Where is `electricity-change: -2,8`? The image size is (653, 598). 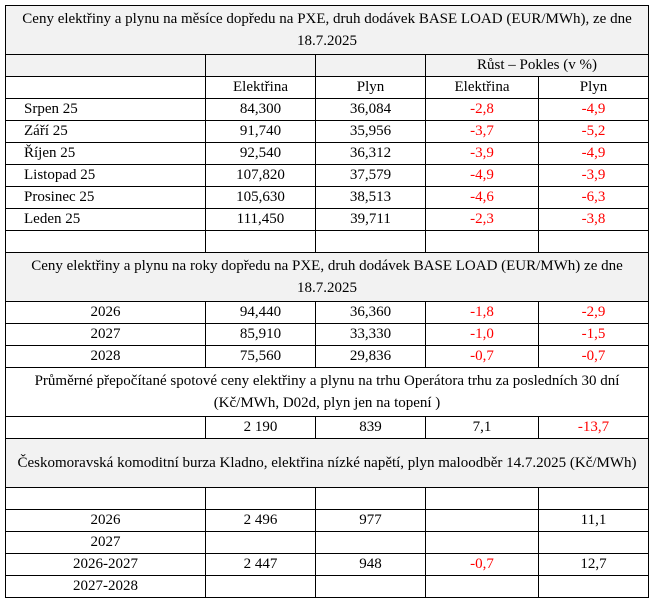 electricity-change: -2,8 is located at coordinates (482, 109).